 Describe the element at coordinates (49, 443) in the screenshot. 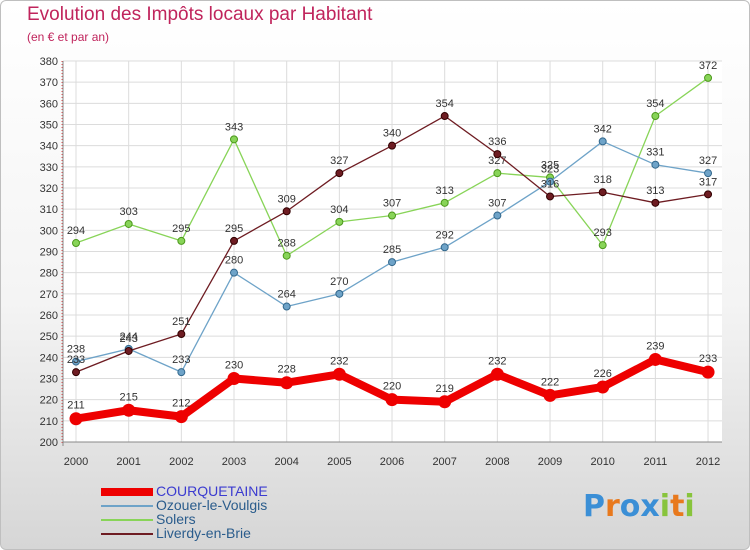

I see `y-tick-label: 200` at that location.